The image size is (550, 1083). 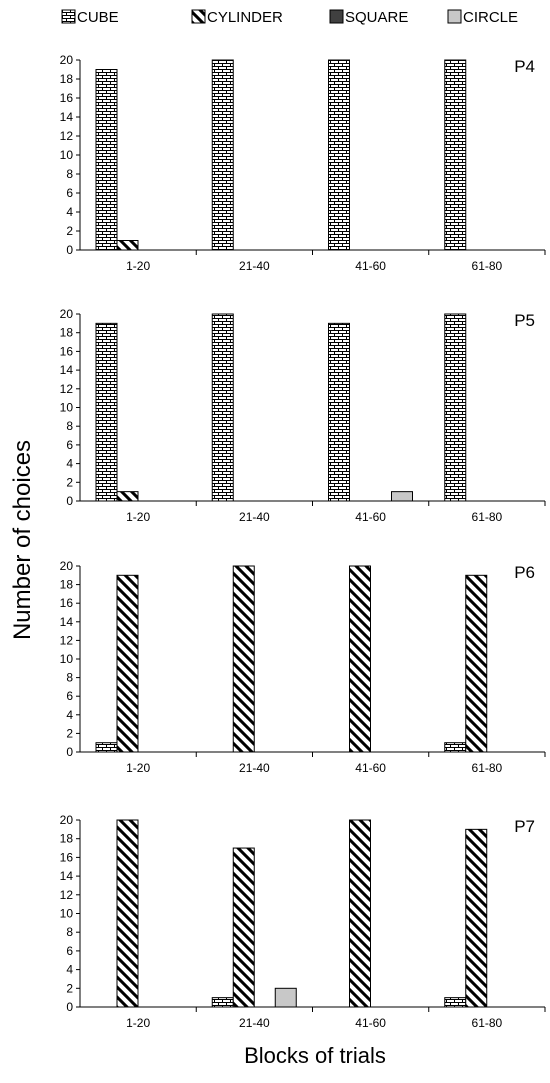 I want to click on legend-swatch-square, so click(x=336, y=16).